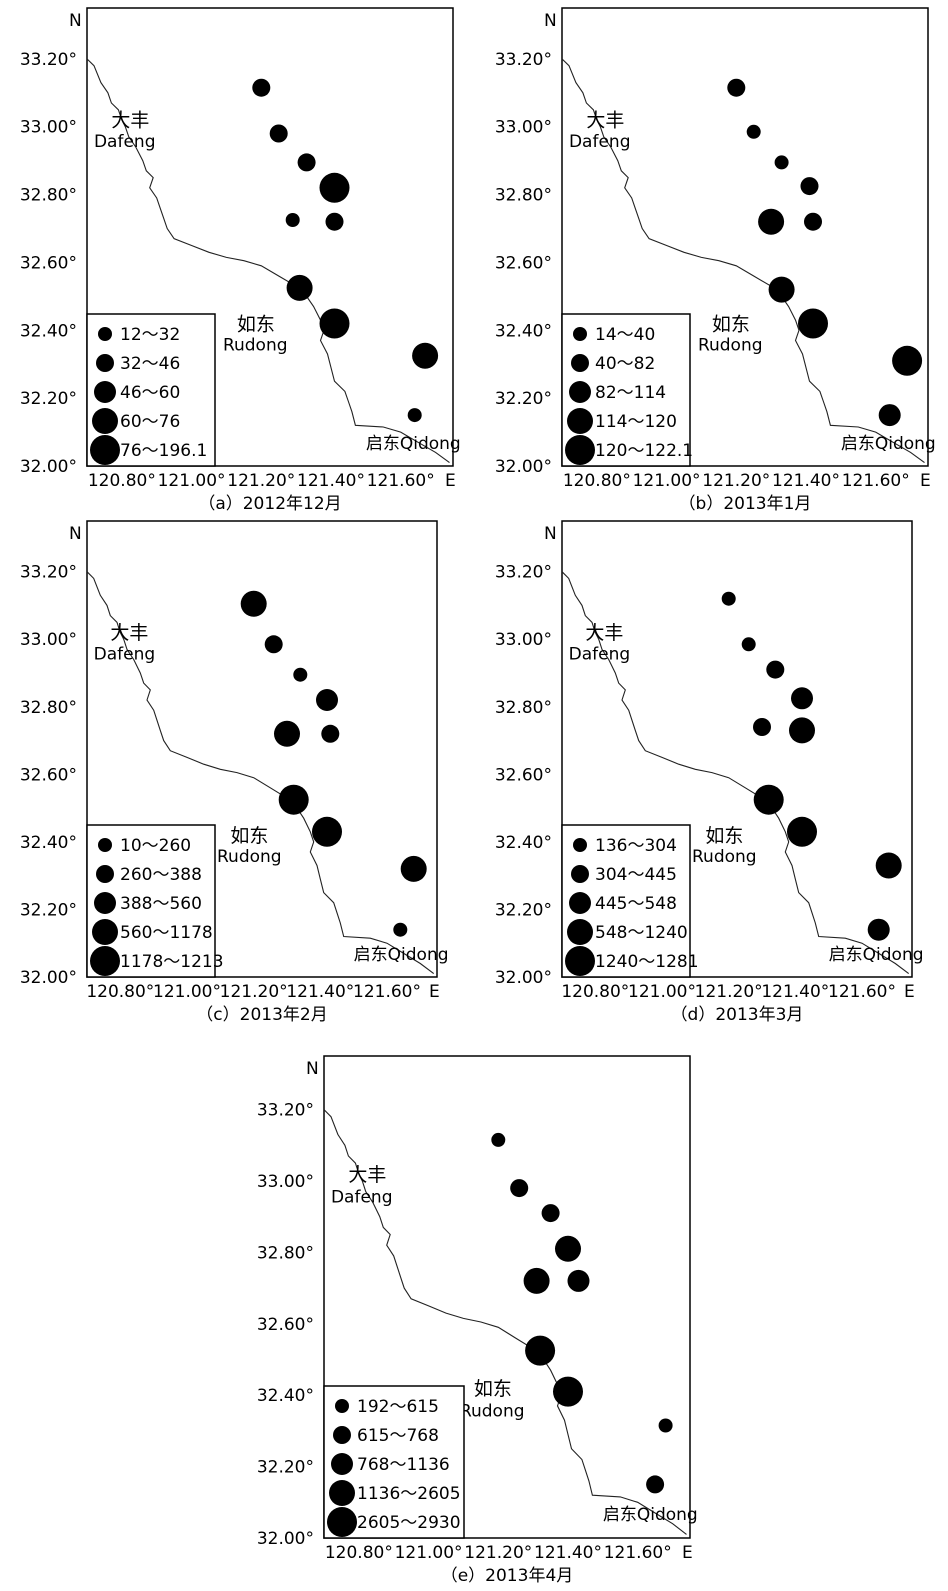 Image resolution: width=948 pixels, height=1591 pixels. Describe the element at coordinates (595, 992) in the screenshot. I see `lon-tick-label: 120.80°` at that location.